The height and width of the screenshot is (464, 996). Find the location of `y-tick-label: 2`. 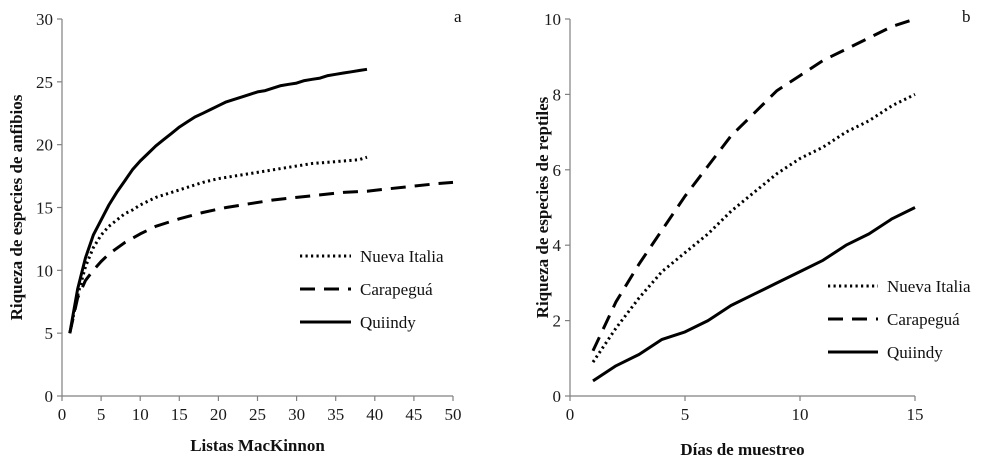

y-tick-label: 2 is located at coordinates (557, 321).